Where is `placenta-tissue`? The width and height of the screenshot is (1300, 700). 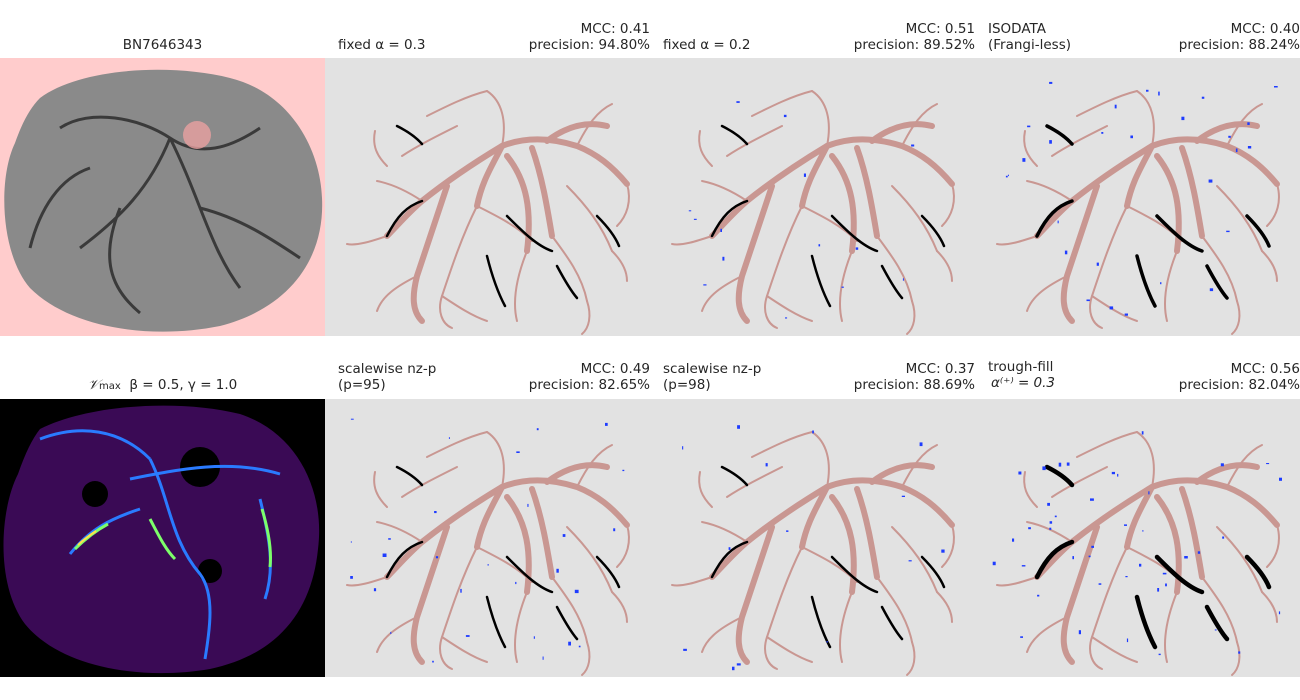 placenta-tissue is located at coordinates (163, 200).